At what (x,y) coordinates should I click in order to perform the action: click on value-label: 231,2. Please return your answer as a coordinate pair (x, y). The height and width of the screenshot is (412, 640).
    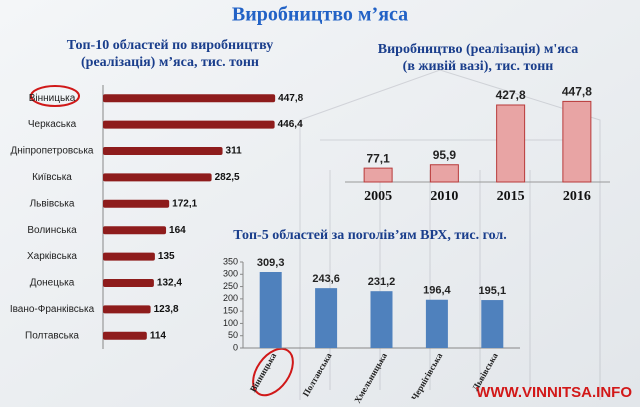
    Looking at the image, I should click on (382, 282).